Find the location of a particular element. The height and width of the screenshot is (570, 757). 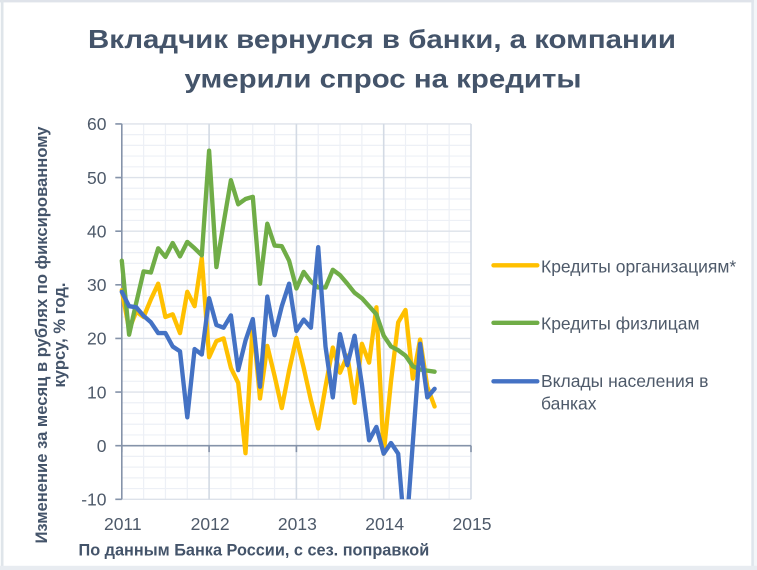

svg-text:Вкладчик вернулся в банки, а к: Вкладчик вернулся в банки, а компании is located at coordinates (382, 39).